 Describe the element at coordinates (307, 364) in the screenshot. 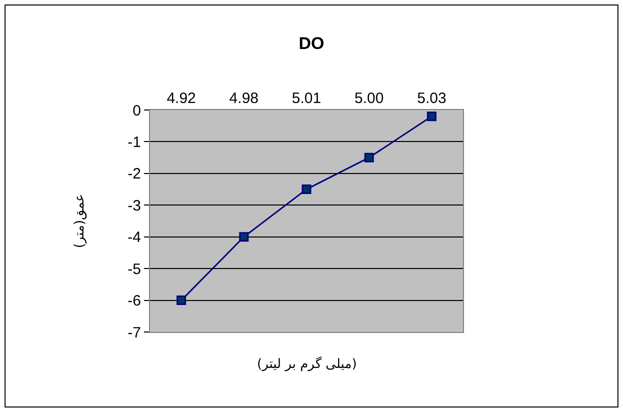

I see `x-axis-title: (میلی گرم بر لیتر)` at that location.